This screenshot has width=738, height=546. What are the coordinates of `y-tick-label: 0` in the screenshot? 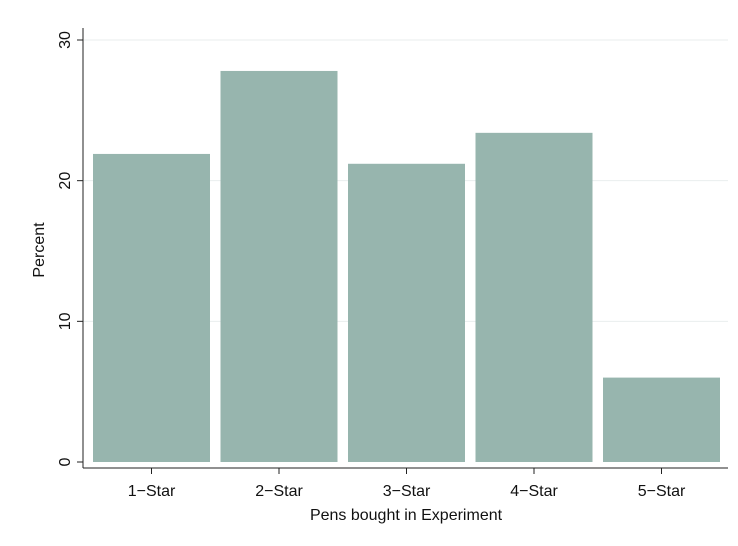 It's located at (65, 461).